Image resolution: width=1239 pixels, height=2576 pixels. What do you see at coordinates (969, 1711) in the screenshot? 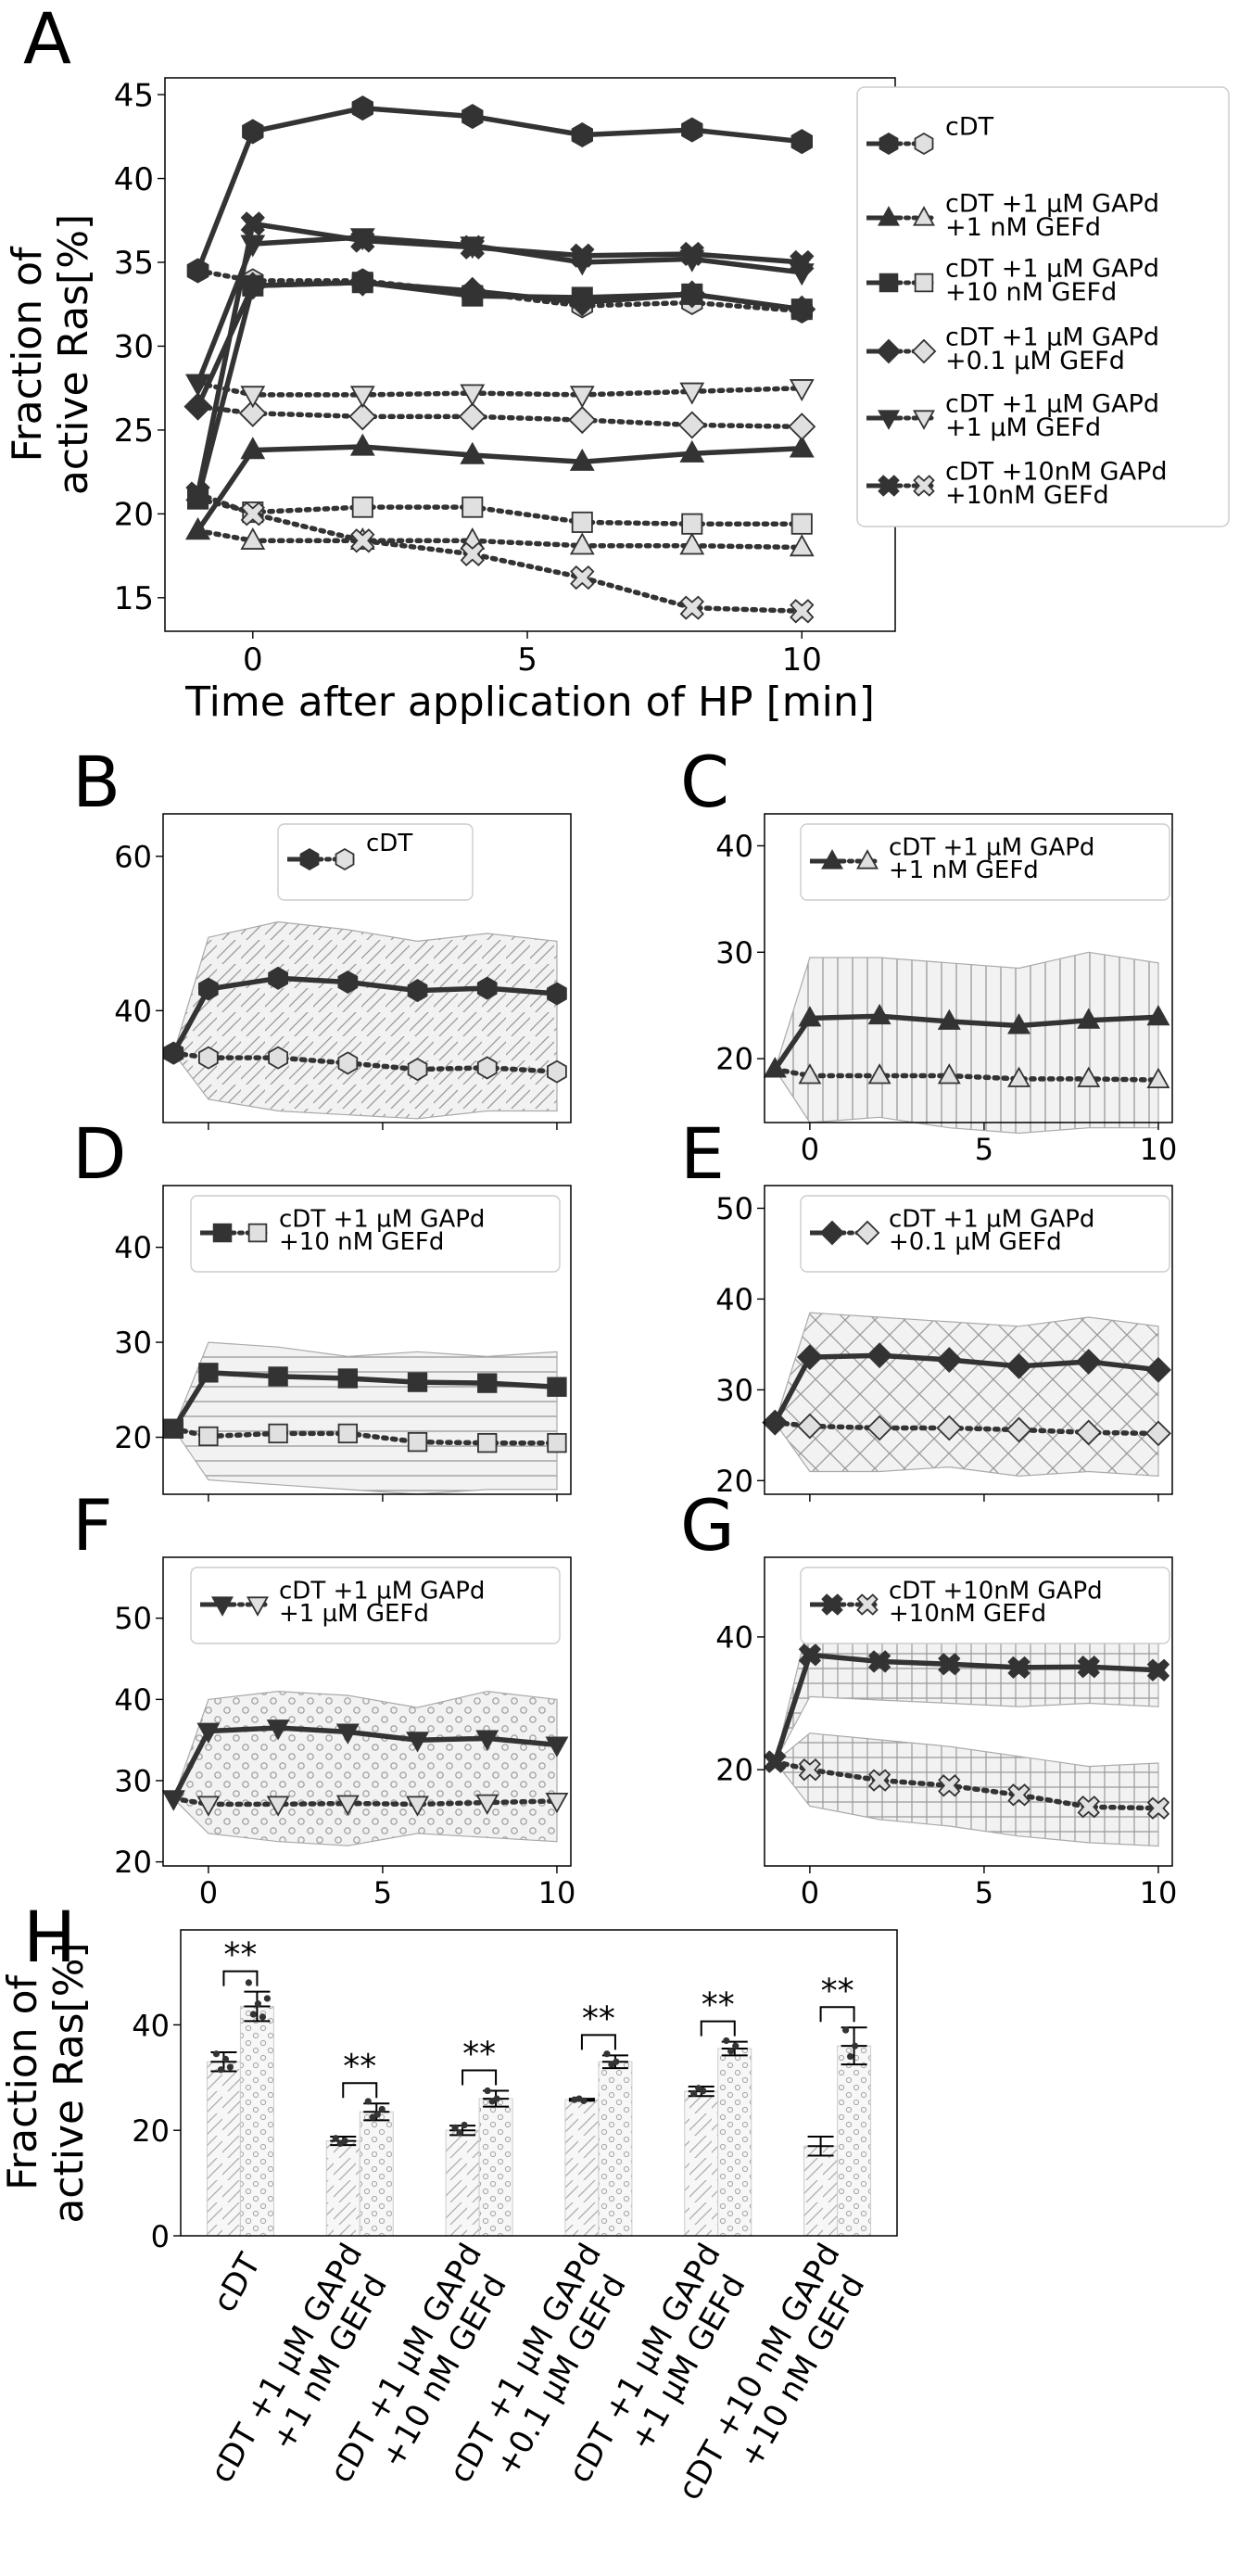
I see `axes-frame` at bounding box center [969, 1711].